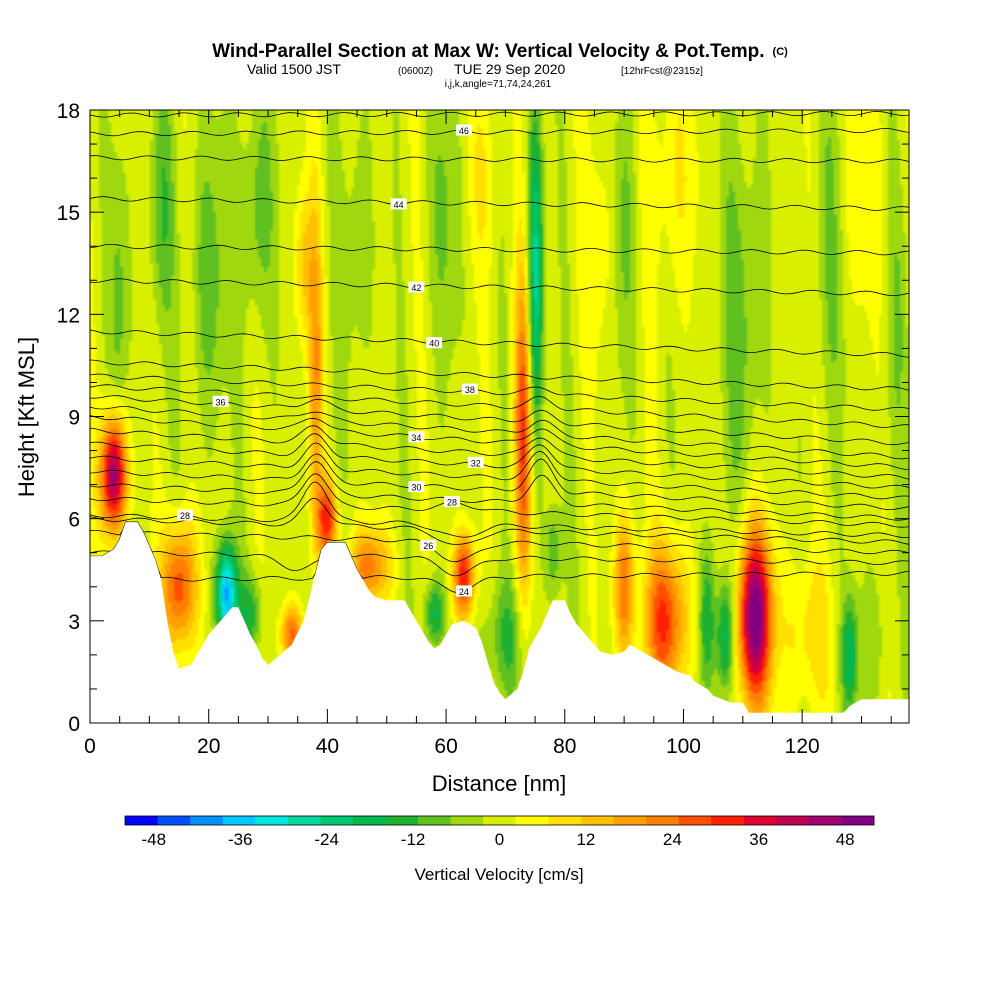 The width and height of the screenshot is (1000, 1000). I want to click on colorbar-tick-label: 36, so click(758, 839).